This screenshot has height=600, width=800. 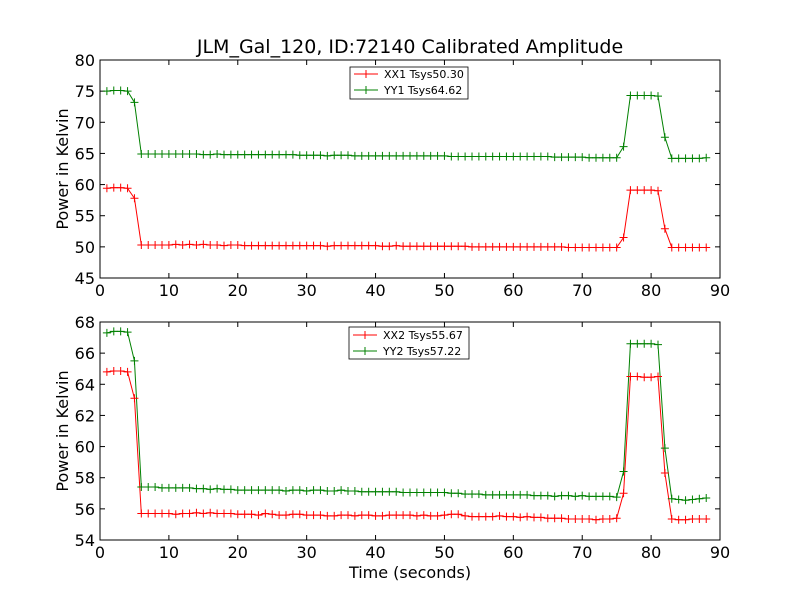 I want to click on top-x-tick-label: 80, so click(x=651, y=290).